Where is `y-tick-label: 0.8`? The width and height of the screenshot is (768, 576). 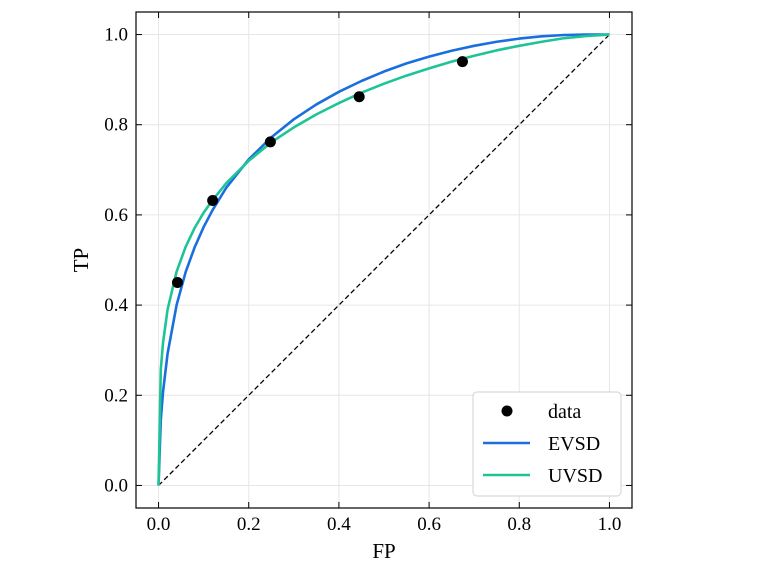
y-tick-label: 0.8 is located at coordinates (116, 125).